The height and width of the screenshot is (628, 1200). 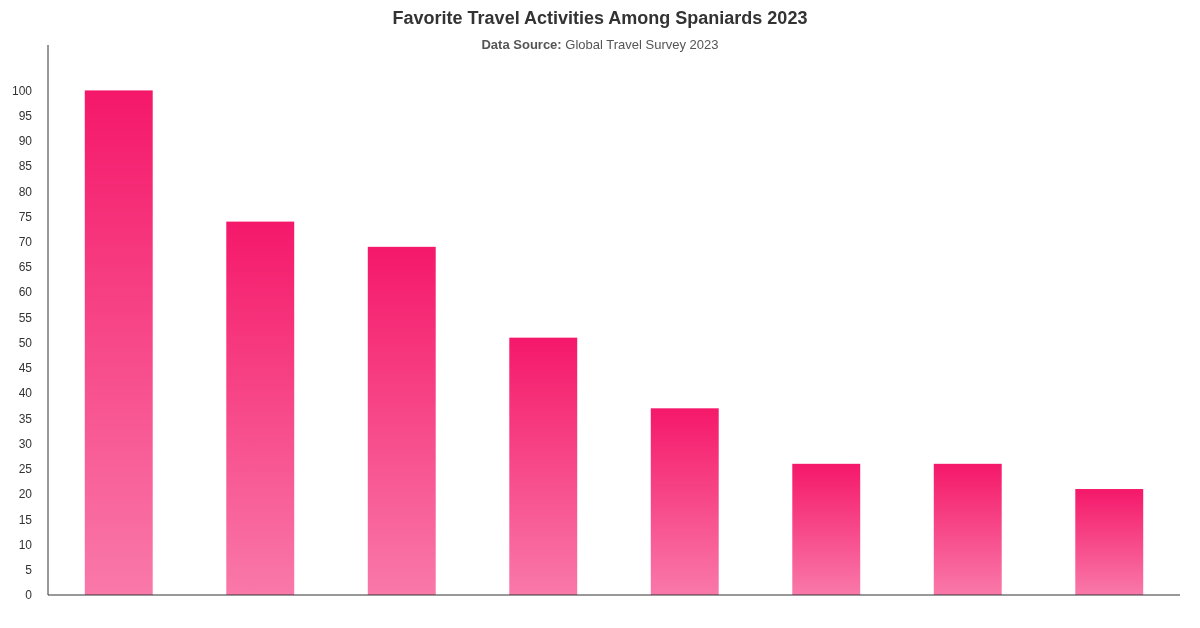 What do you see at coordinates (25, 166) in the screenshot?
I see `y-tick-label: 85` at bounding box center [25, 166].